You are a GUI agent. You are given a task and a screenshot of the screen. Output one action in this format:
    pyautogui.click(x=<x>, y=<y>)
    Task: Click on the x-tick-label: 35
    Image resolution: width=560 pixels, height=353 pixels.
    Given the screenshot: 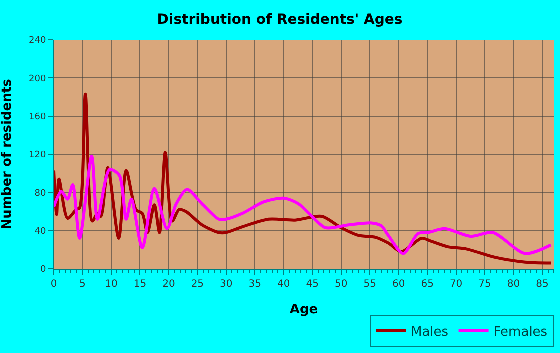 What is the action you would take?
    pyautogui.click(x=255, y=284)
    